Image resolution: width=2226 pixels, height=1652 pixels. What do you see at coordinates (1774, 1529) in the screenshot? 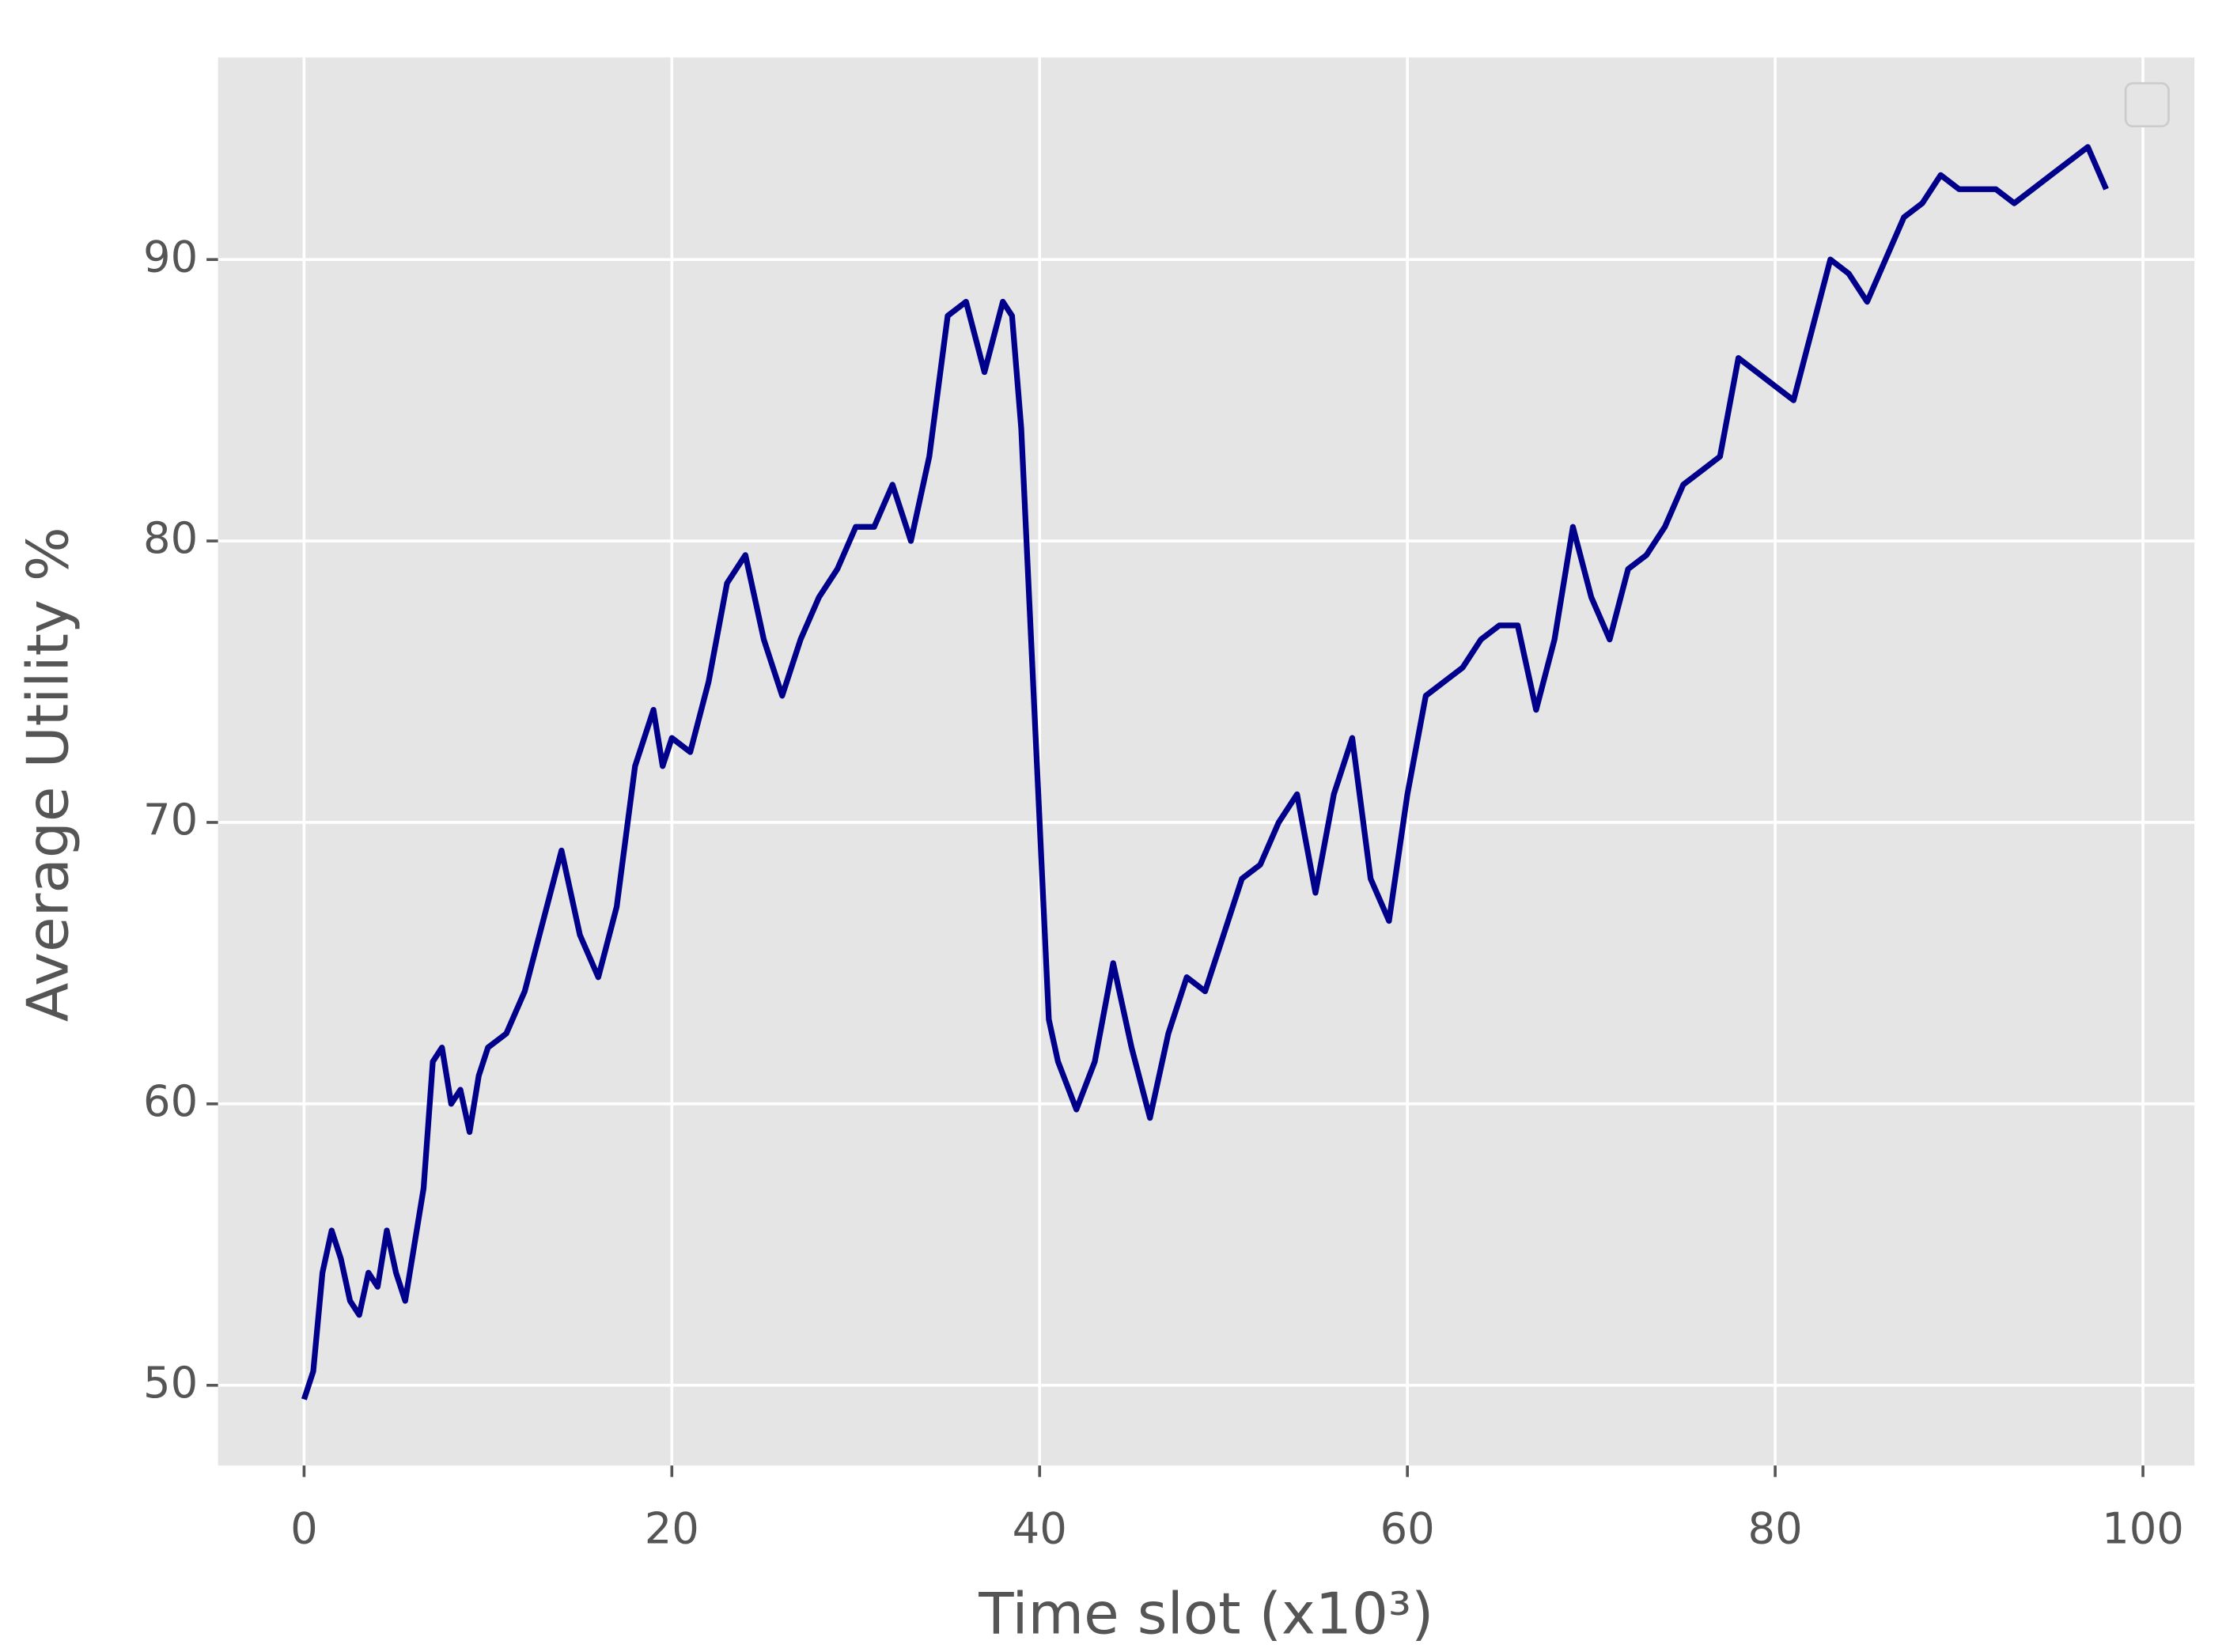
I see `x-tick-label: 80` at bounding box center [1774, 1529].